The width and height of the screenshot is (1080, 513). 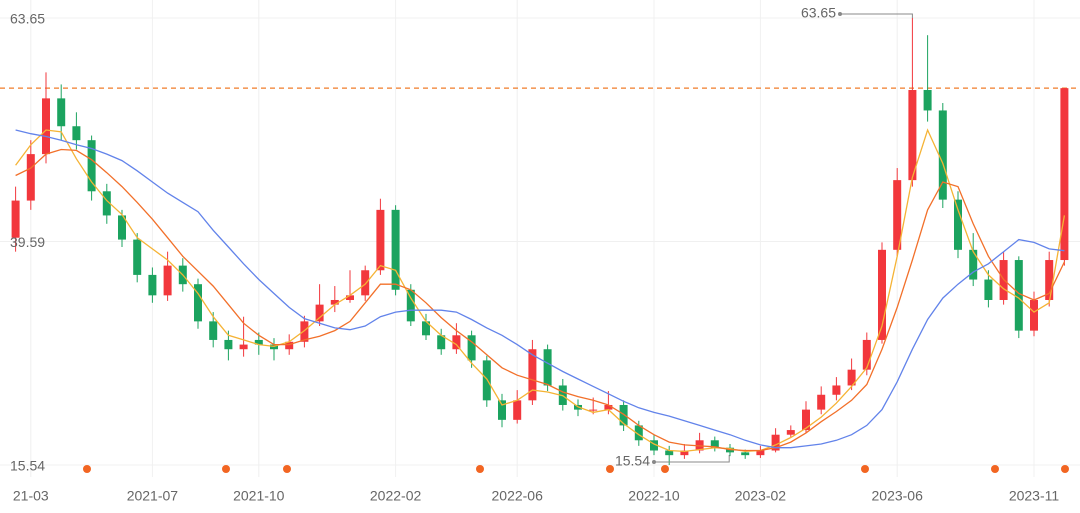 What do you see at coordinates (27, 242) in the screenshot?
I see `y-tick-label: 39.59` at bounding box center [27, 242].